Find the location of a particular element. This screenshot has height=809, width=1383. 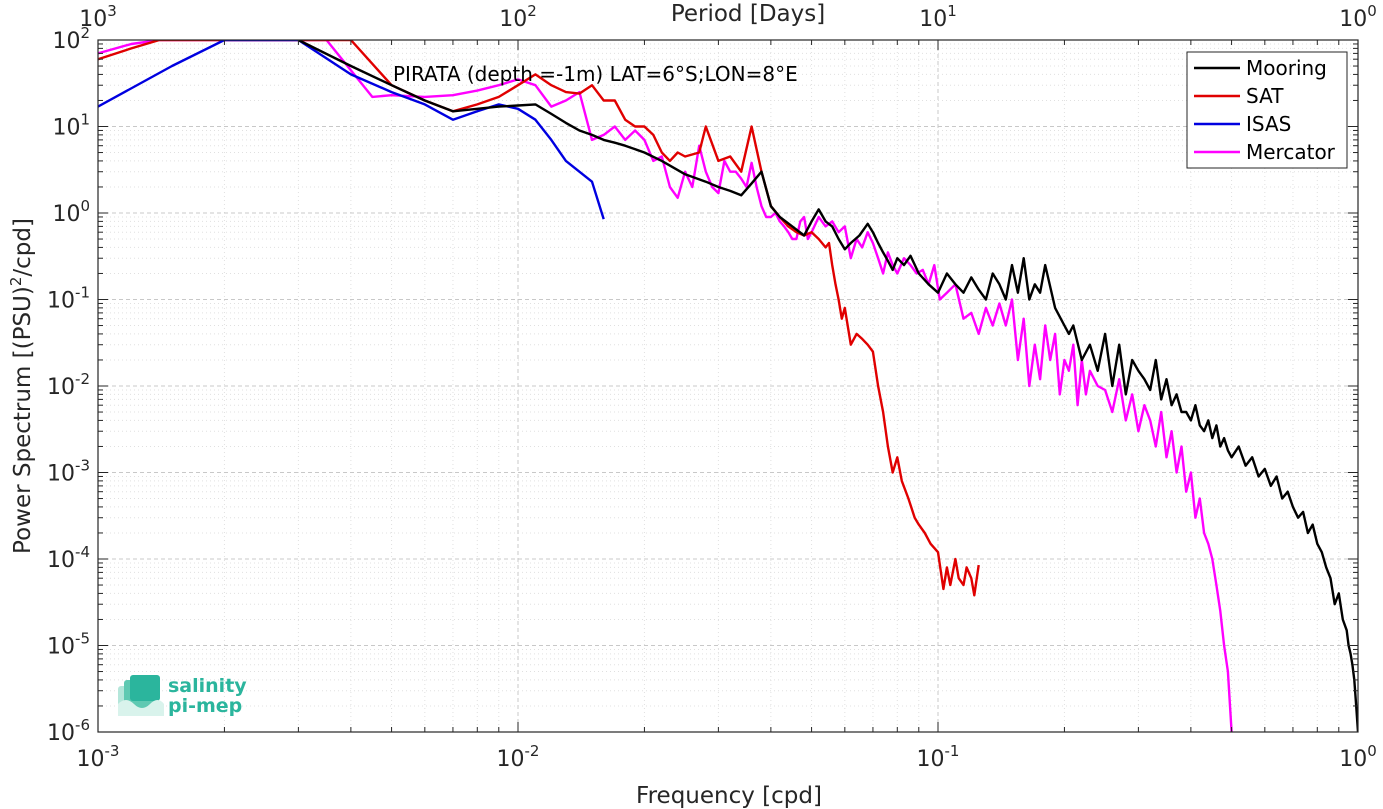

legend-label-mercator: Mercator is located at coordinates (1291, 152).